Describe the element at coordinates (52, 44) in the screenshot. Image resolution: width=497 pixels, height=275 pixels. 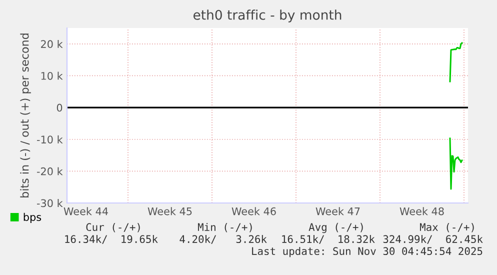
I see `y-tick-label: 20 k` at that location.